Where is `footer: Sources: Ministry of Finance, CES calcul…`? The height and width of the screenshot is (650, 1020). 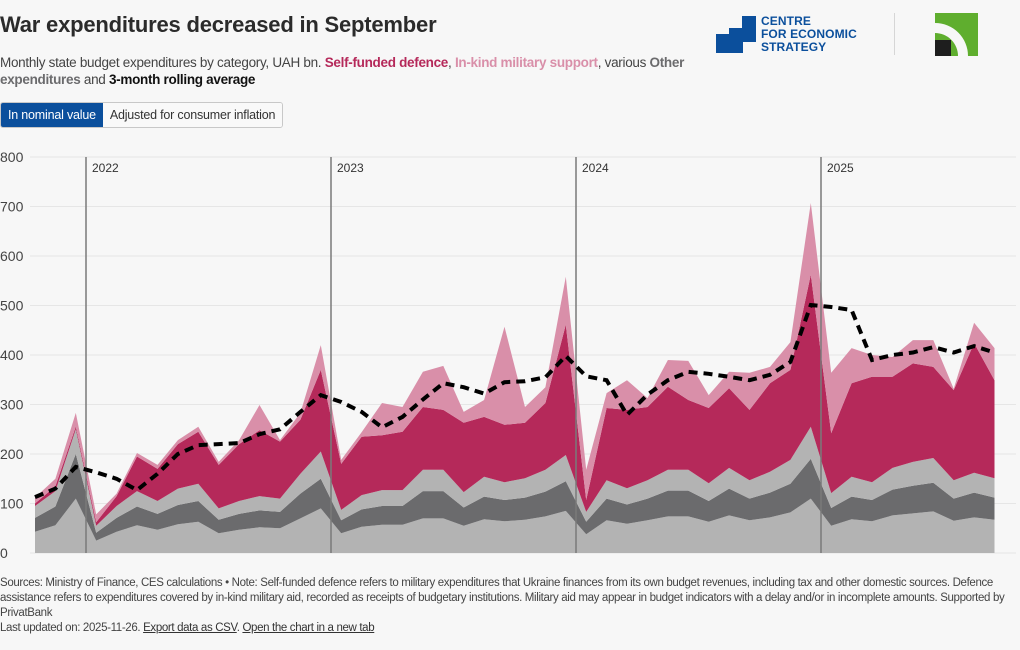
footer: Sources: Ministry of Finance, CES calcul… is located at coordinates (509, 606).